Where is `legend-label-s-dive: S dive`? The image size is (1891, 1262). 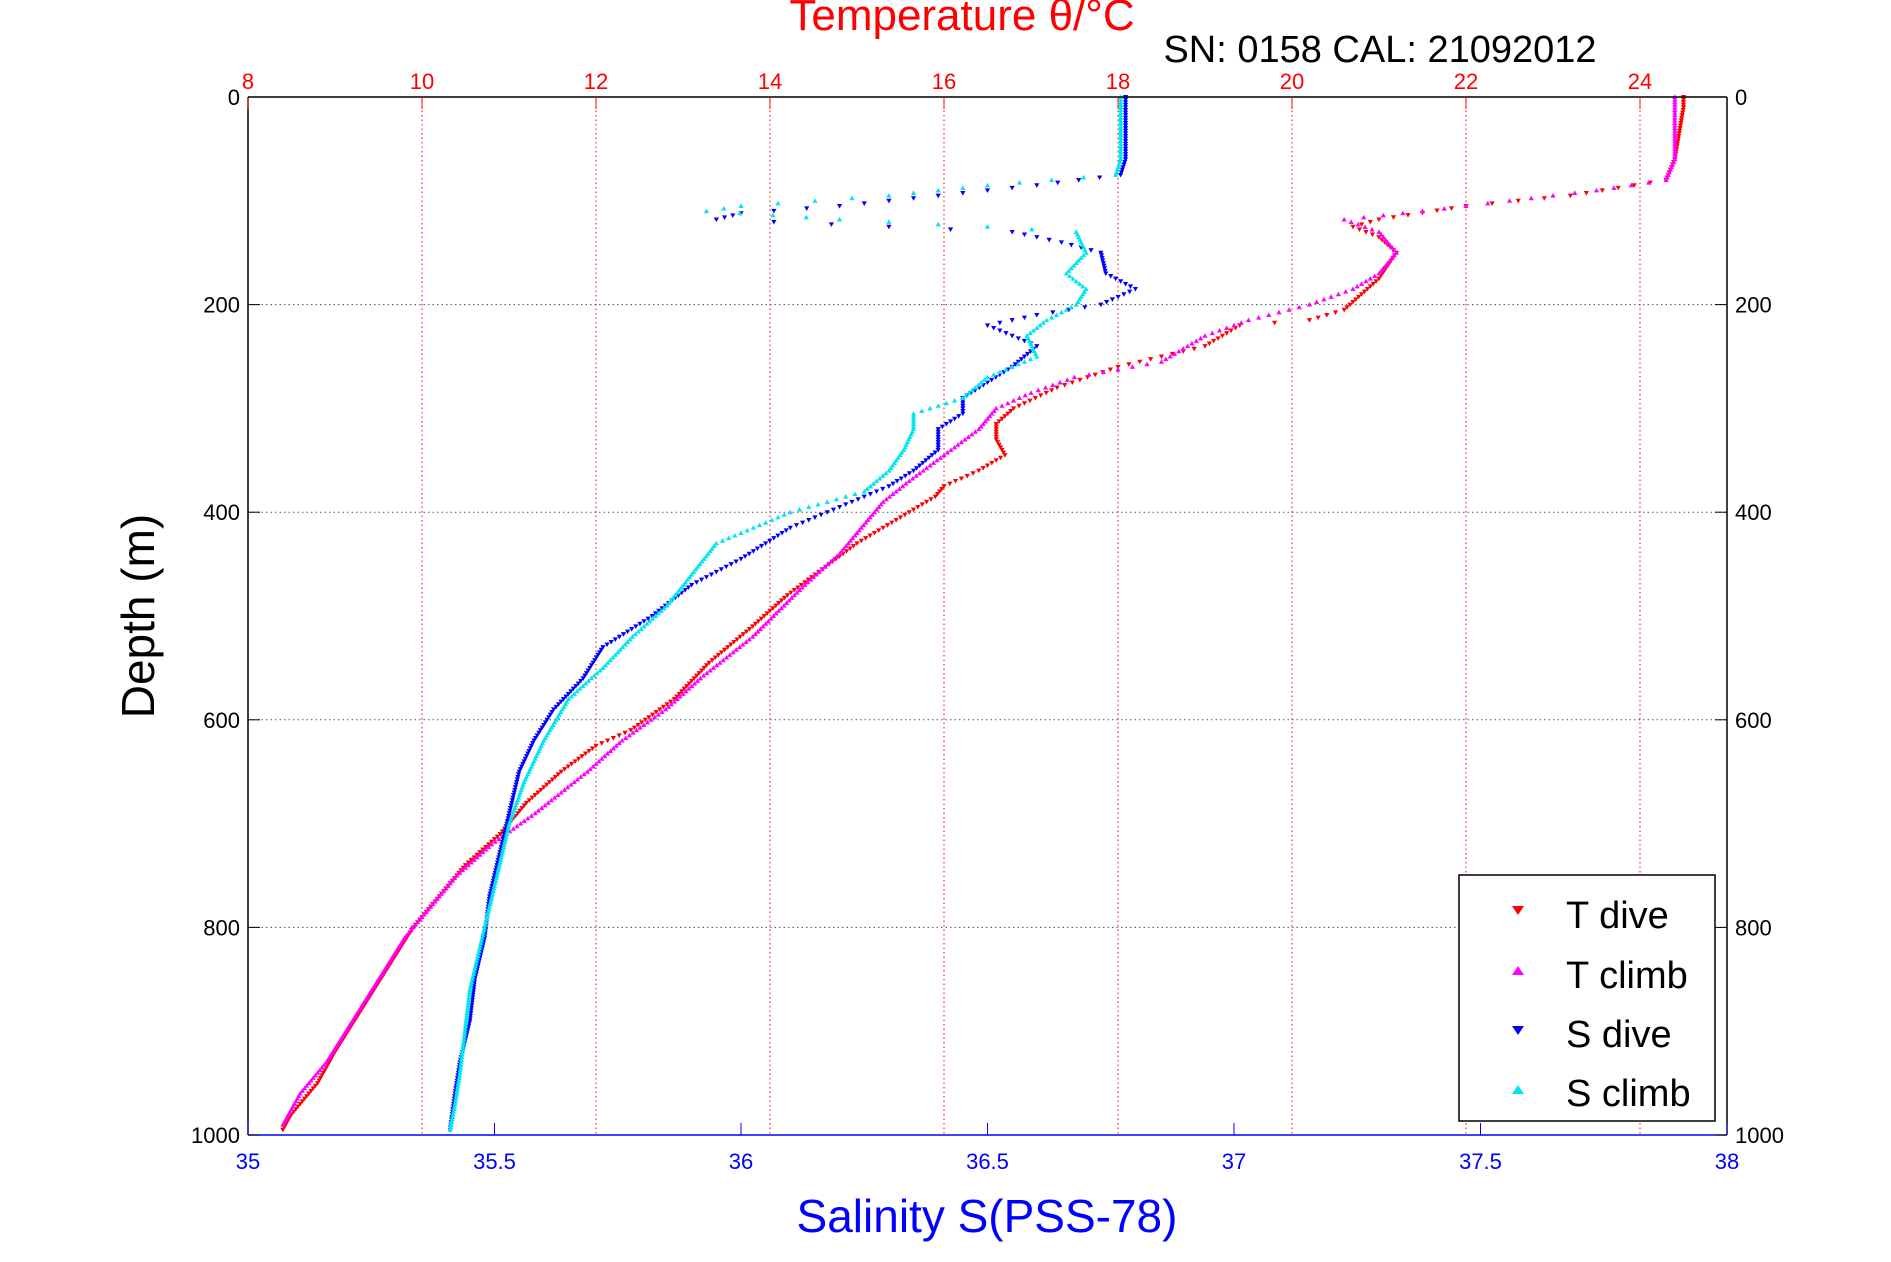 legend-label-s-dive: S dive is located at coordinates (1619, 1035).